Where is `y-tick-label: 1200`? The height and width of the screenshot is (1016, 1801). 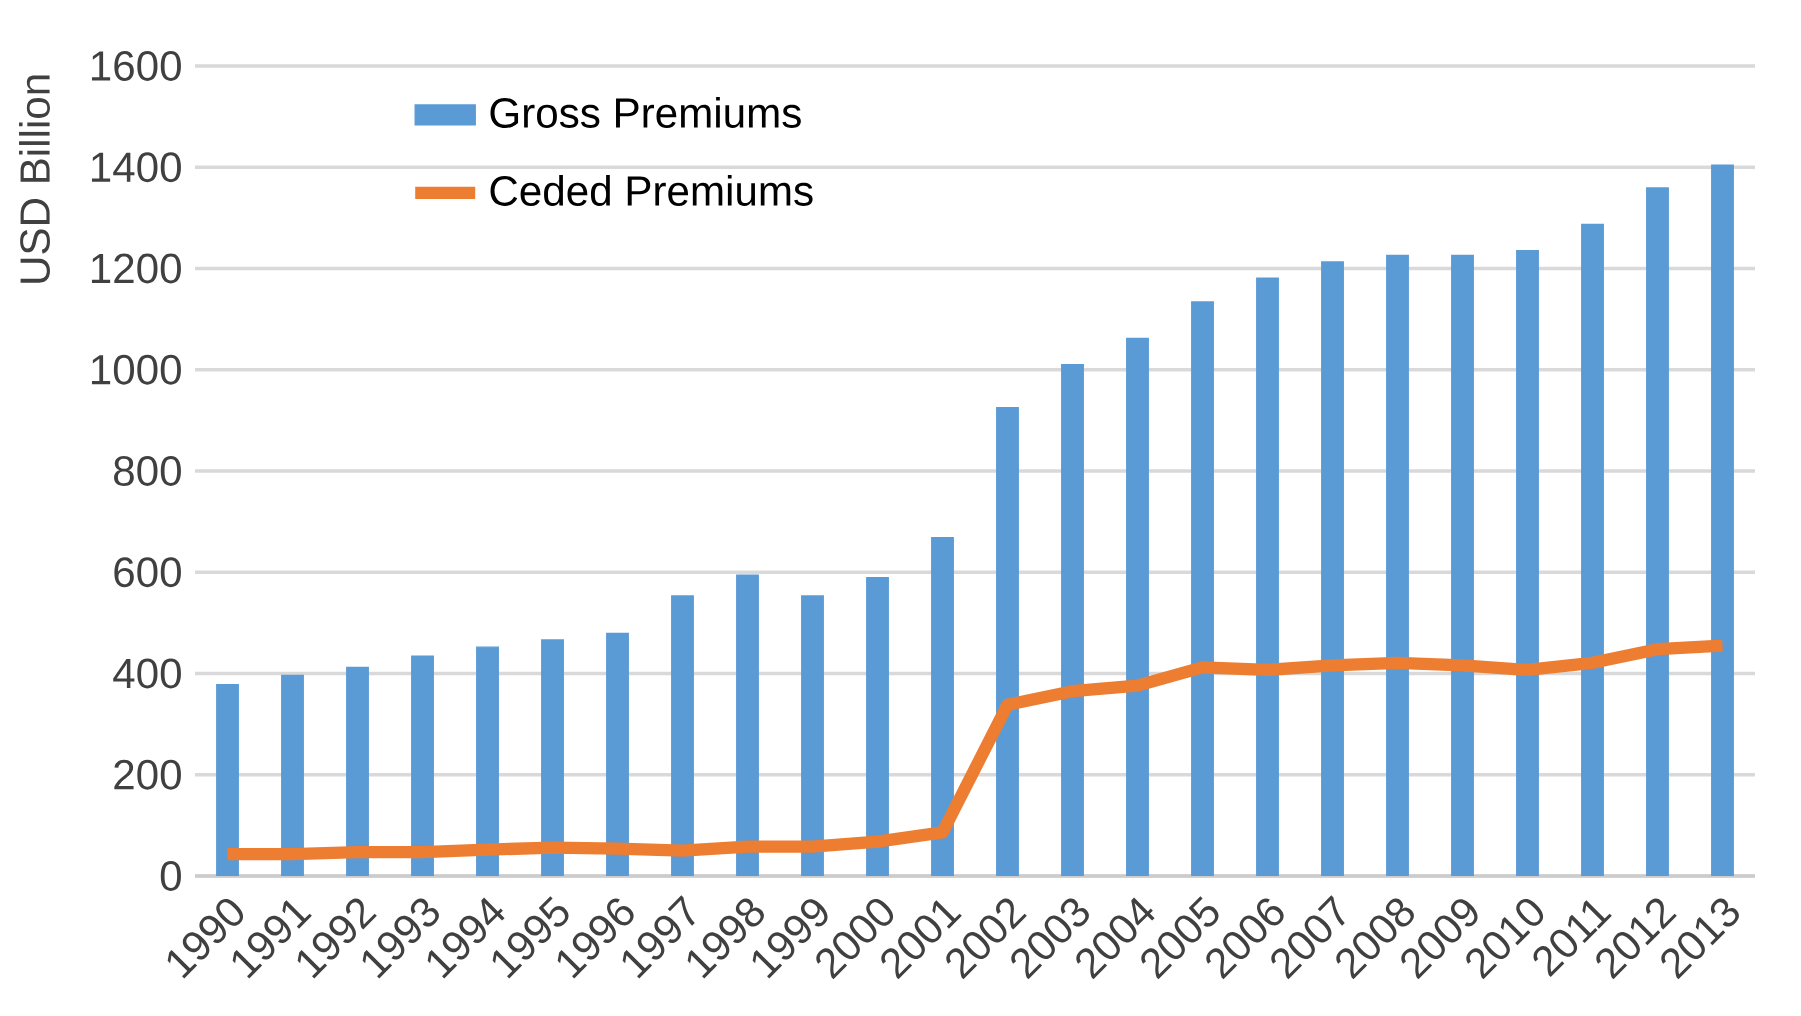 y-tick-label: 1200 is located at coordinates (136, 268).